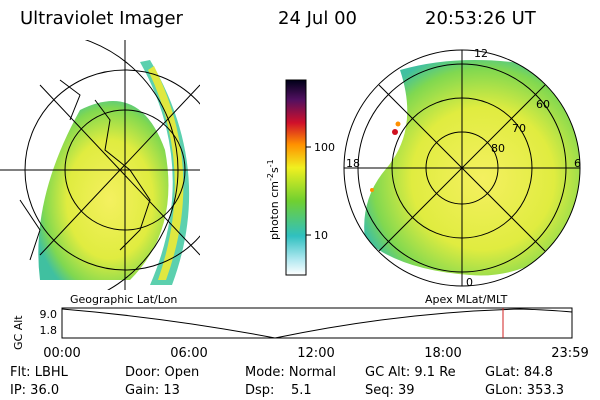 This screenshot has width=600, height=400. Describe the element at coordinates (162, 372) in the screenshot. I see `status-field: Door: Open` at that location.